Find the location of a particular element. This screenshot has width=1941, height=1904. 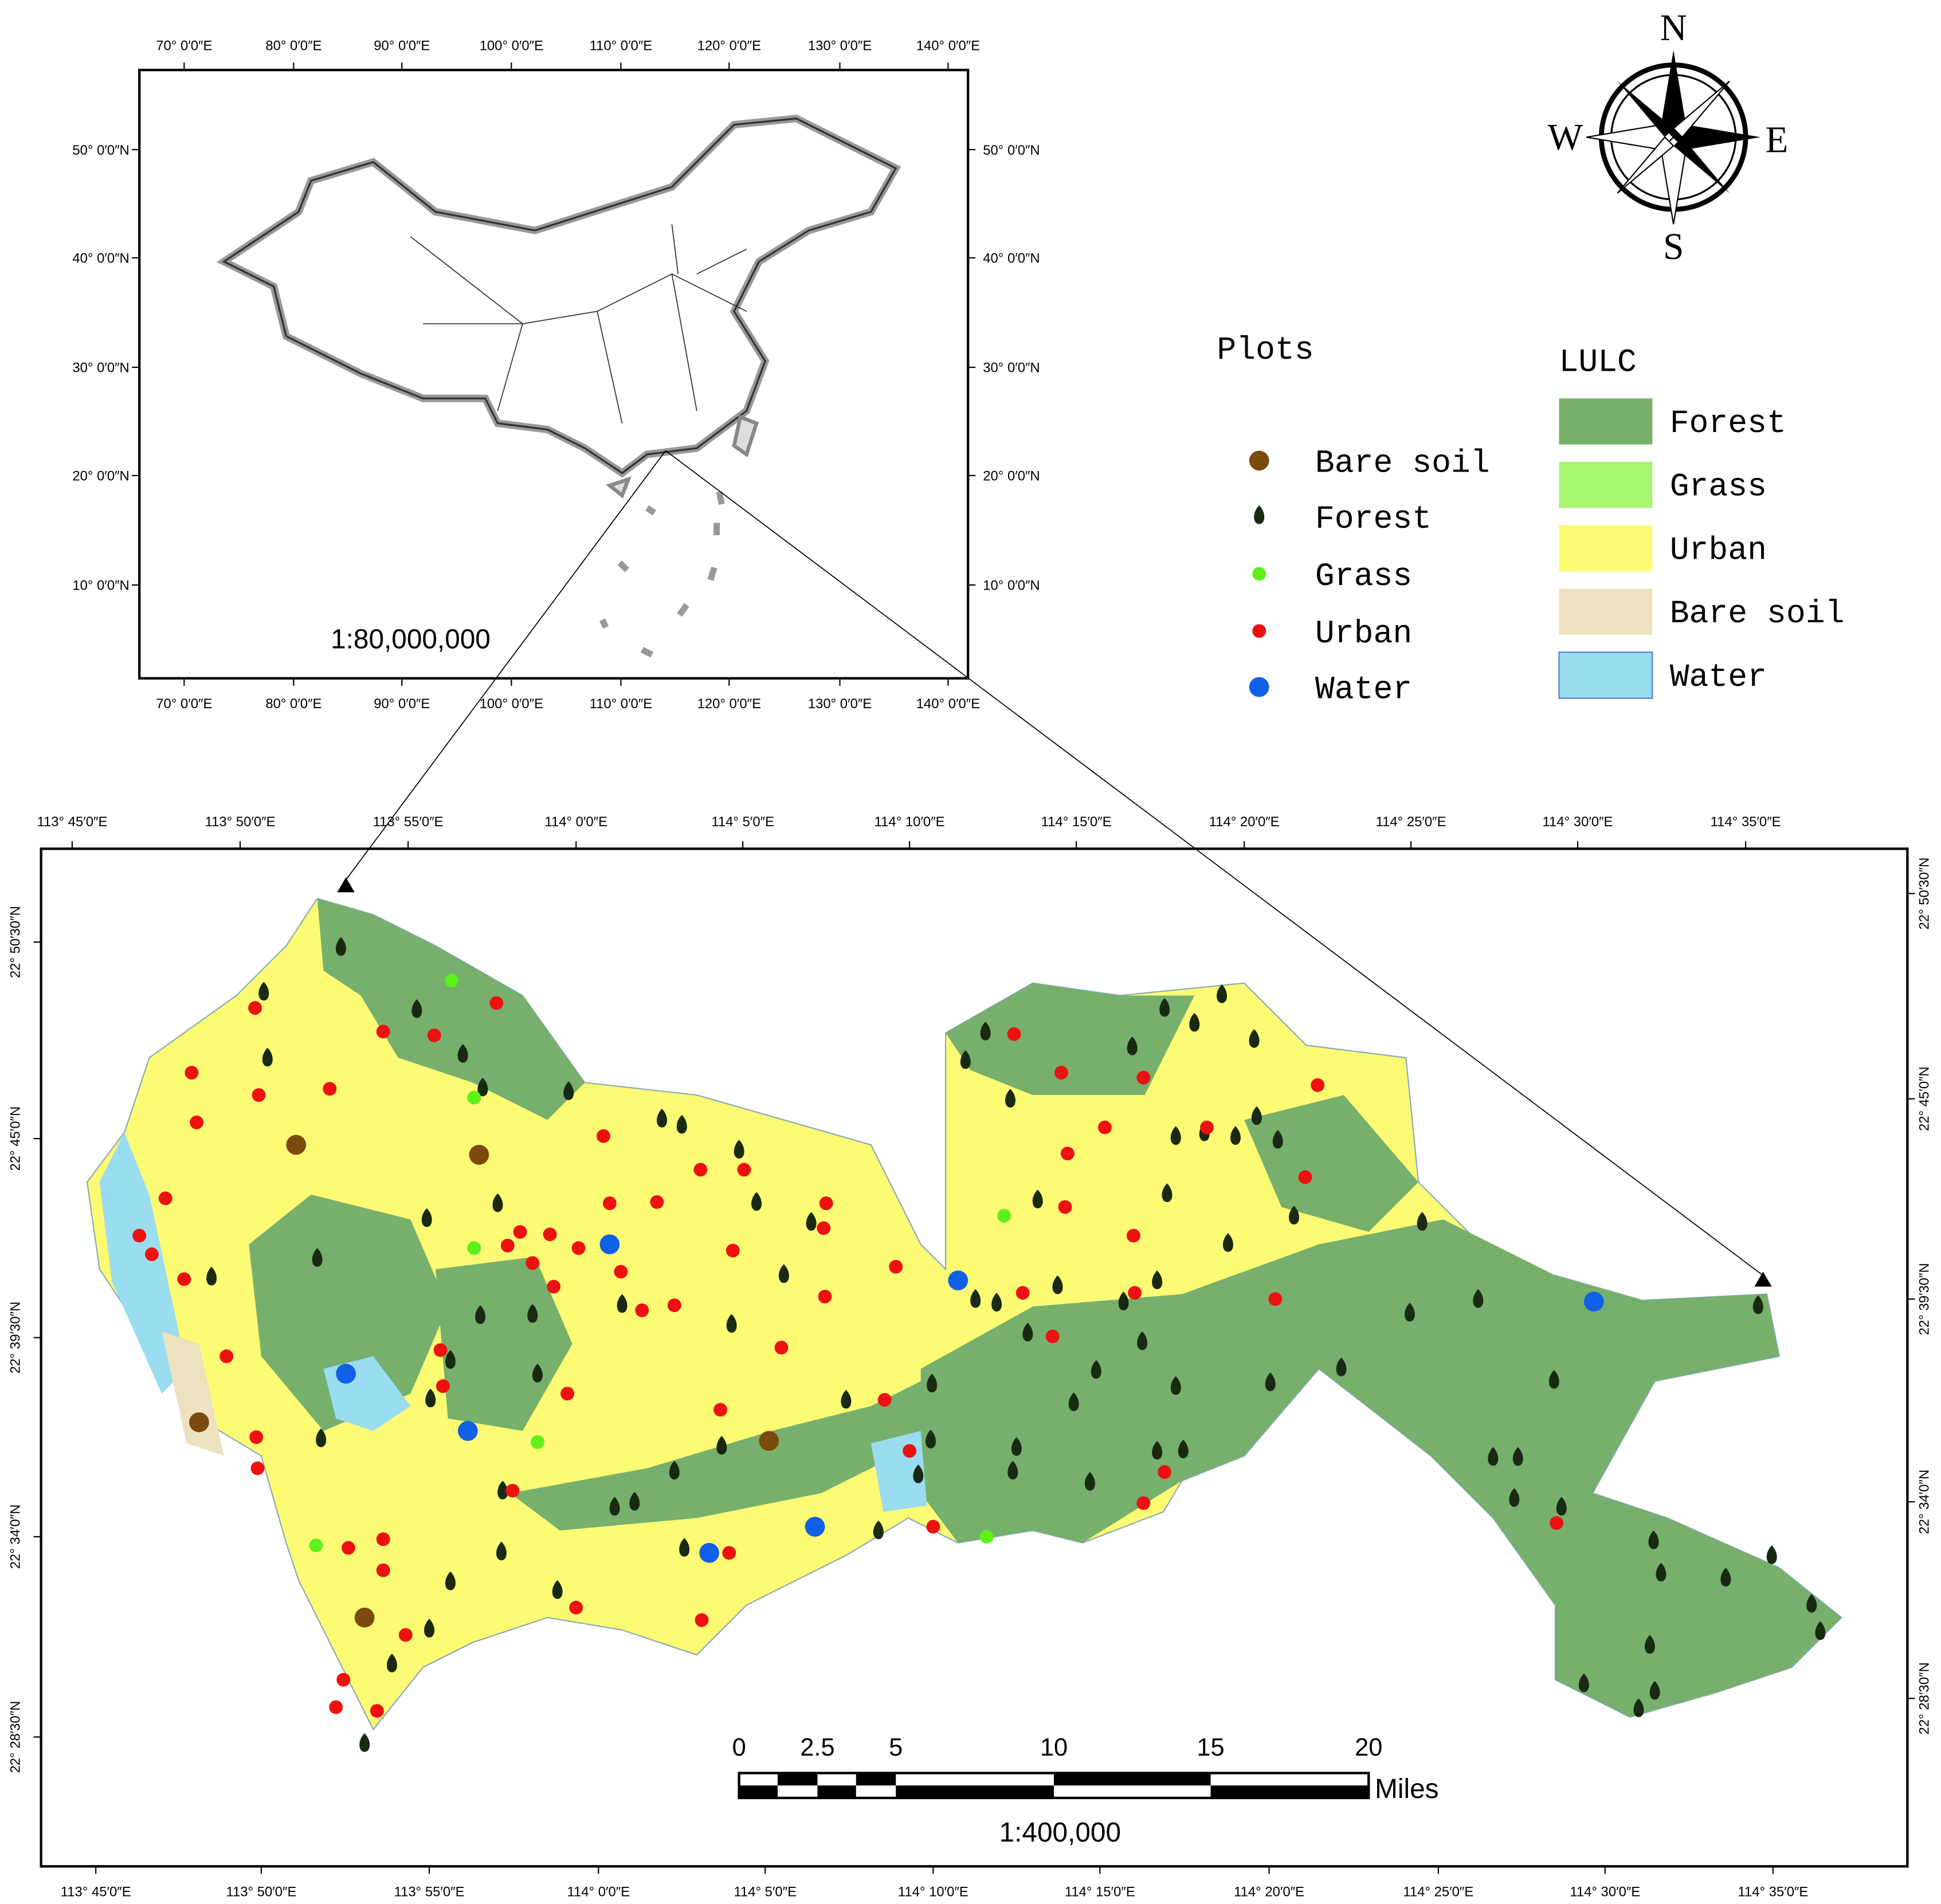

inset-y-tick-label: 50° 0′0″N is located at coordinates (1011, 150).